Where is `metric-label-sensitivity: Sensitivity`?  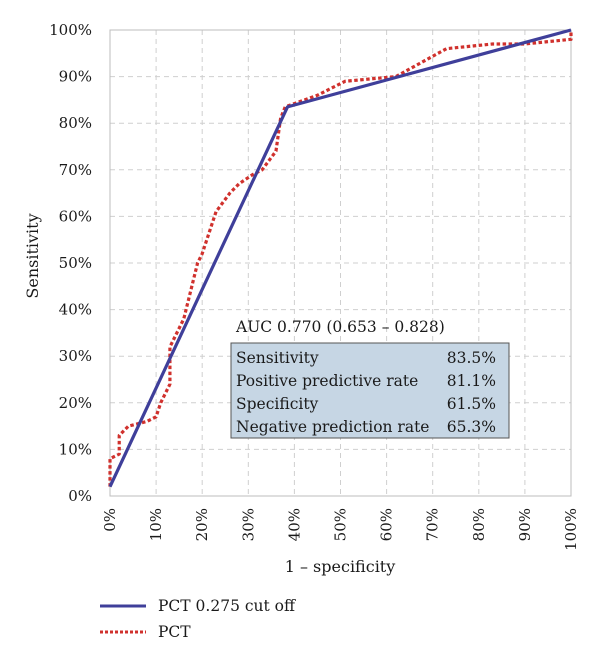
metric-label-sensitivity: Sensitivity is located at coordinates (277, 358).